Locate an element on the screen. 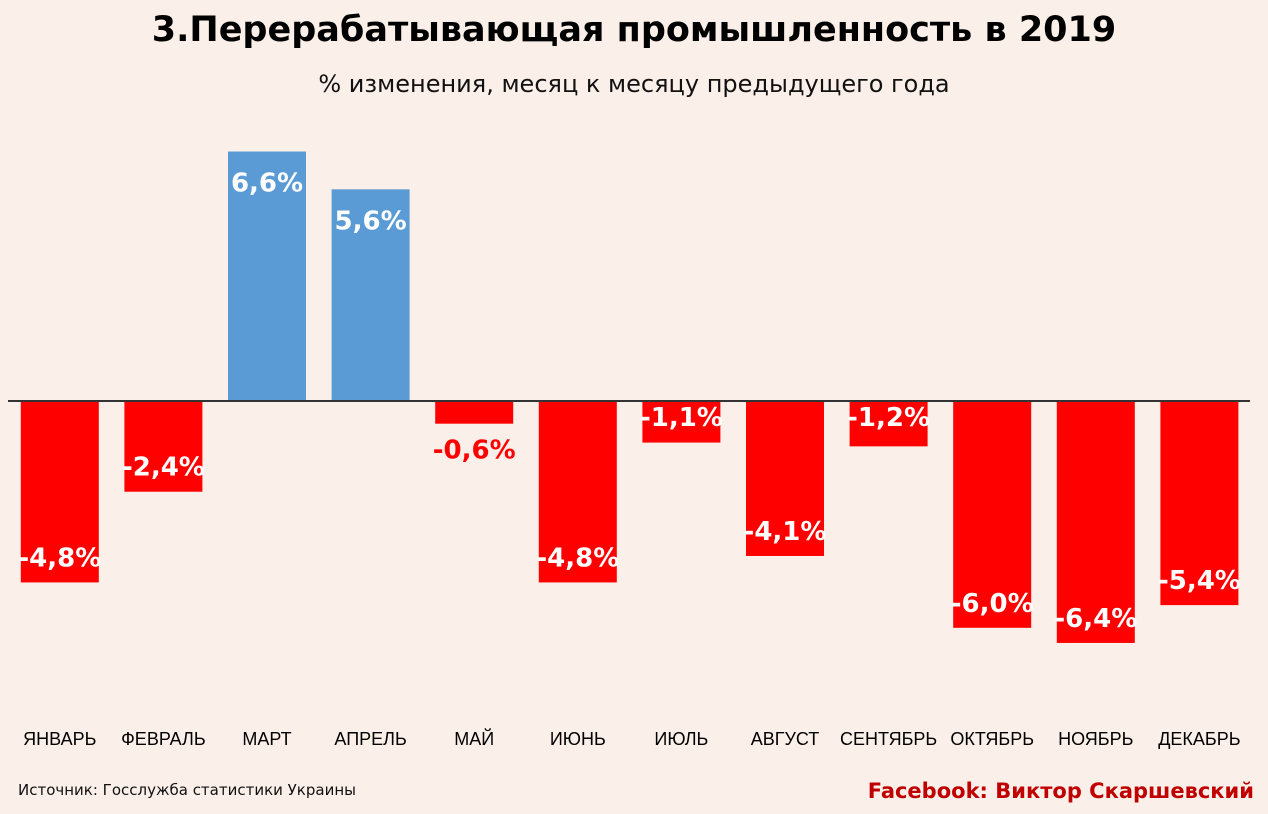 Image resolution: width=1268 pixels, height=814 pixels. data-label: -5,4% is located at coordinates (1199, 581).